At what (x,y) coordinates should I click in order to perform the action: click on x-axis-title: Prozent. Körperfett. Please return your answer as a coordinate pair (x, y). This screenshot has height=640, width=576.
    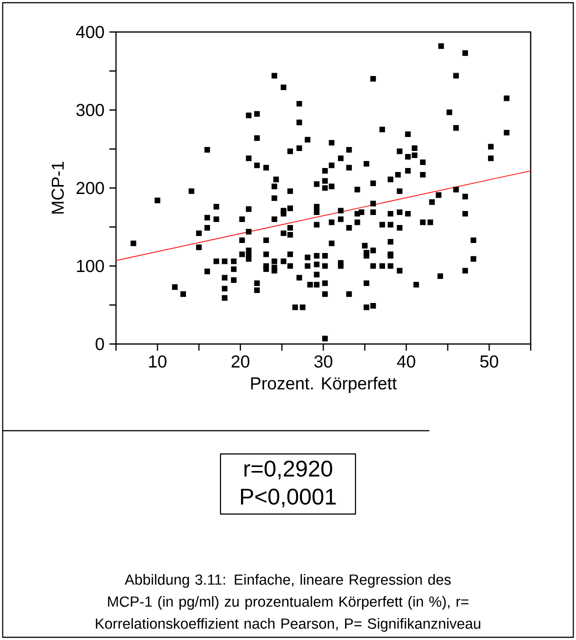
    Looking at the image, I should click on (324, 384).